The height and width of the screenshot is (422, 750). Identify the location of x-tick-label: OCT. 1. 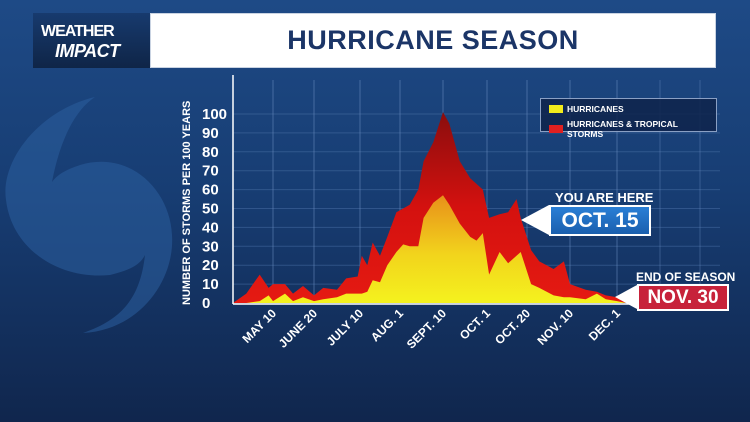
(475, 324).